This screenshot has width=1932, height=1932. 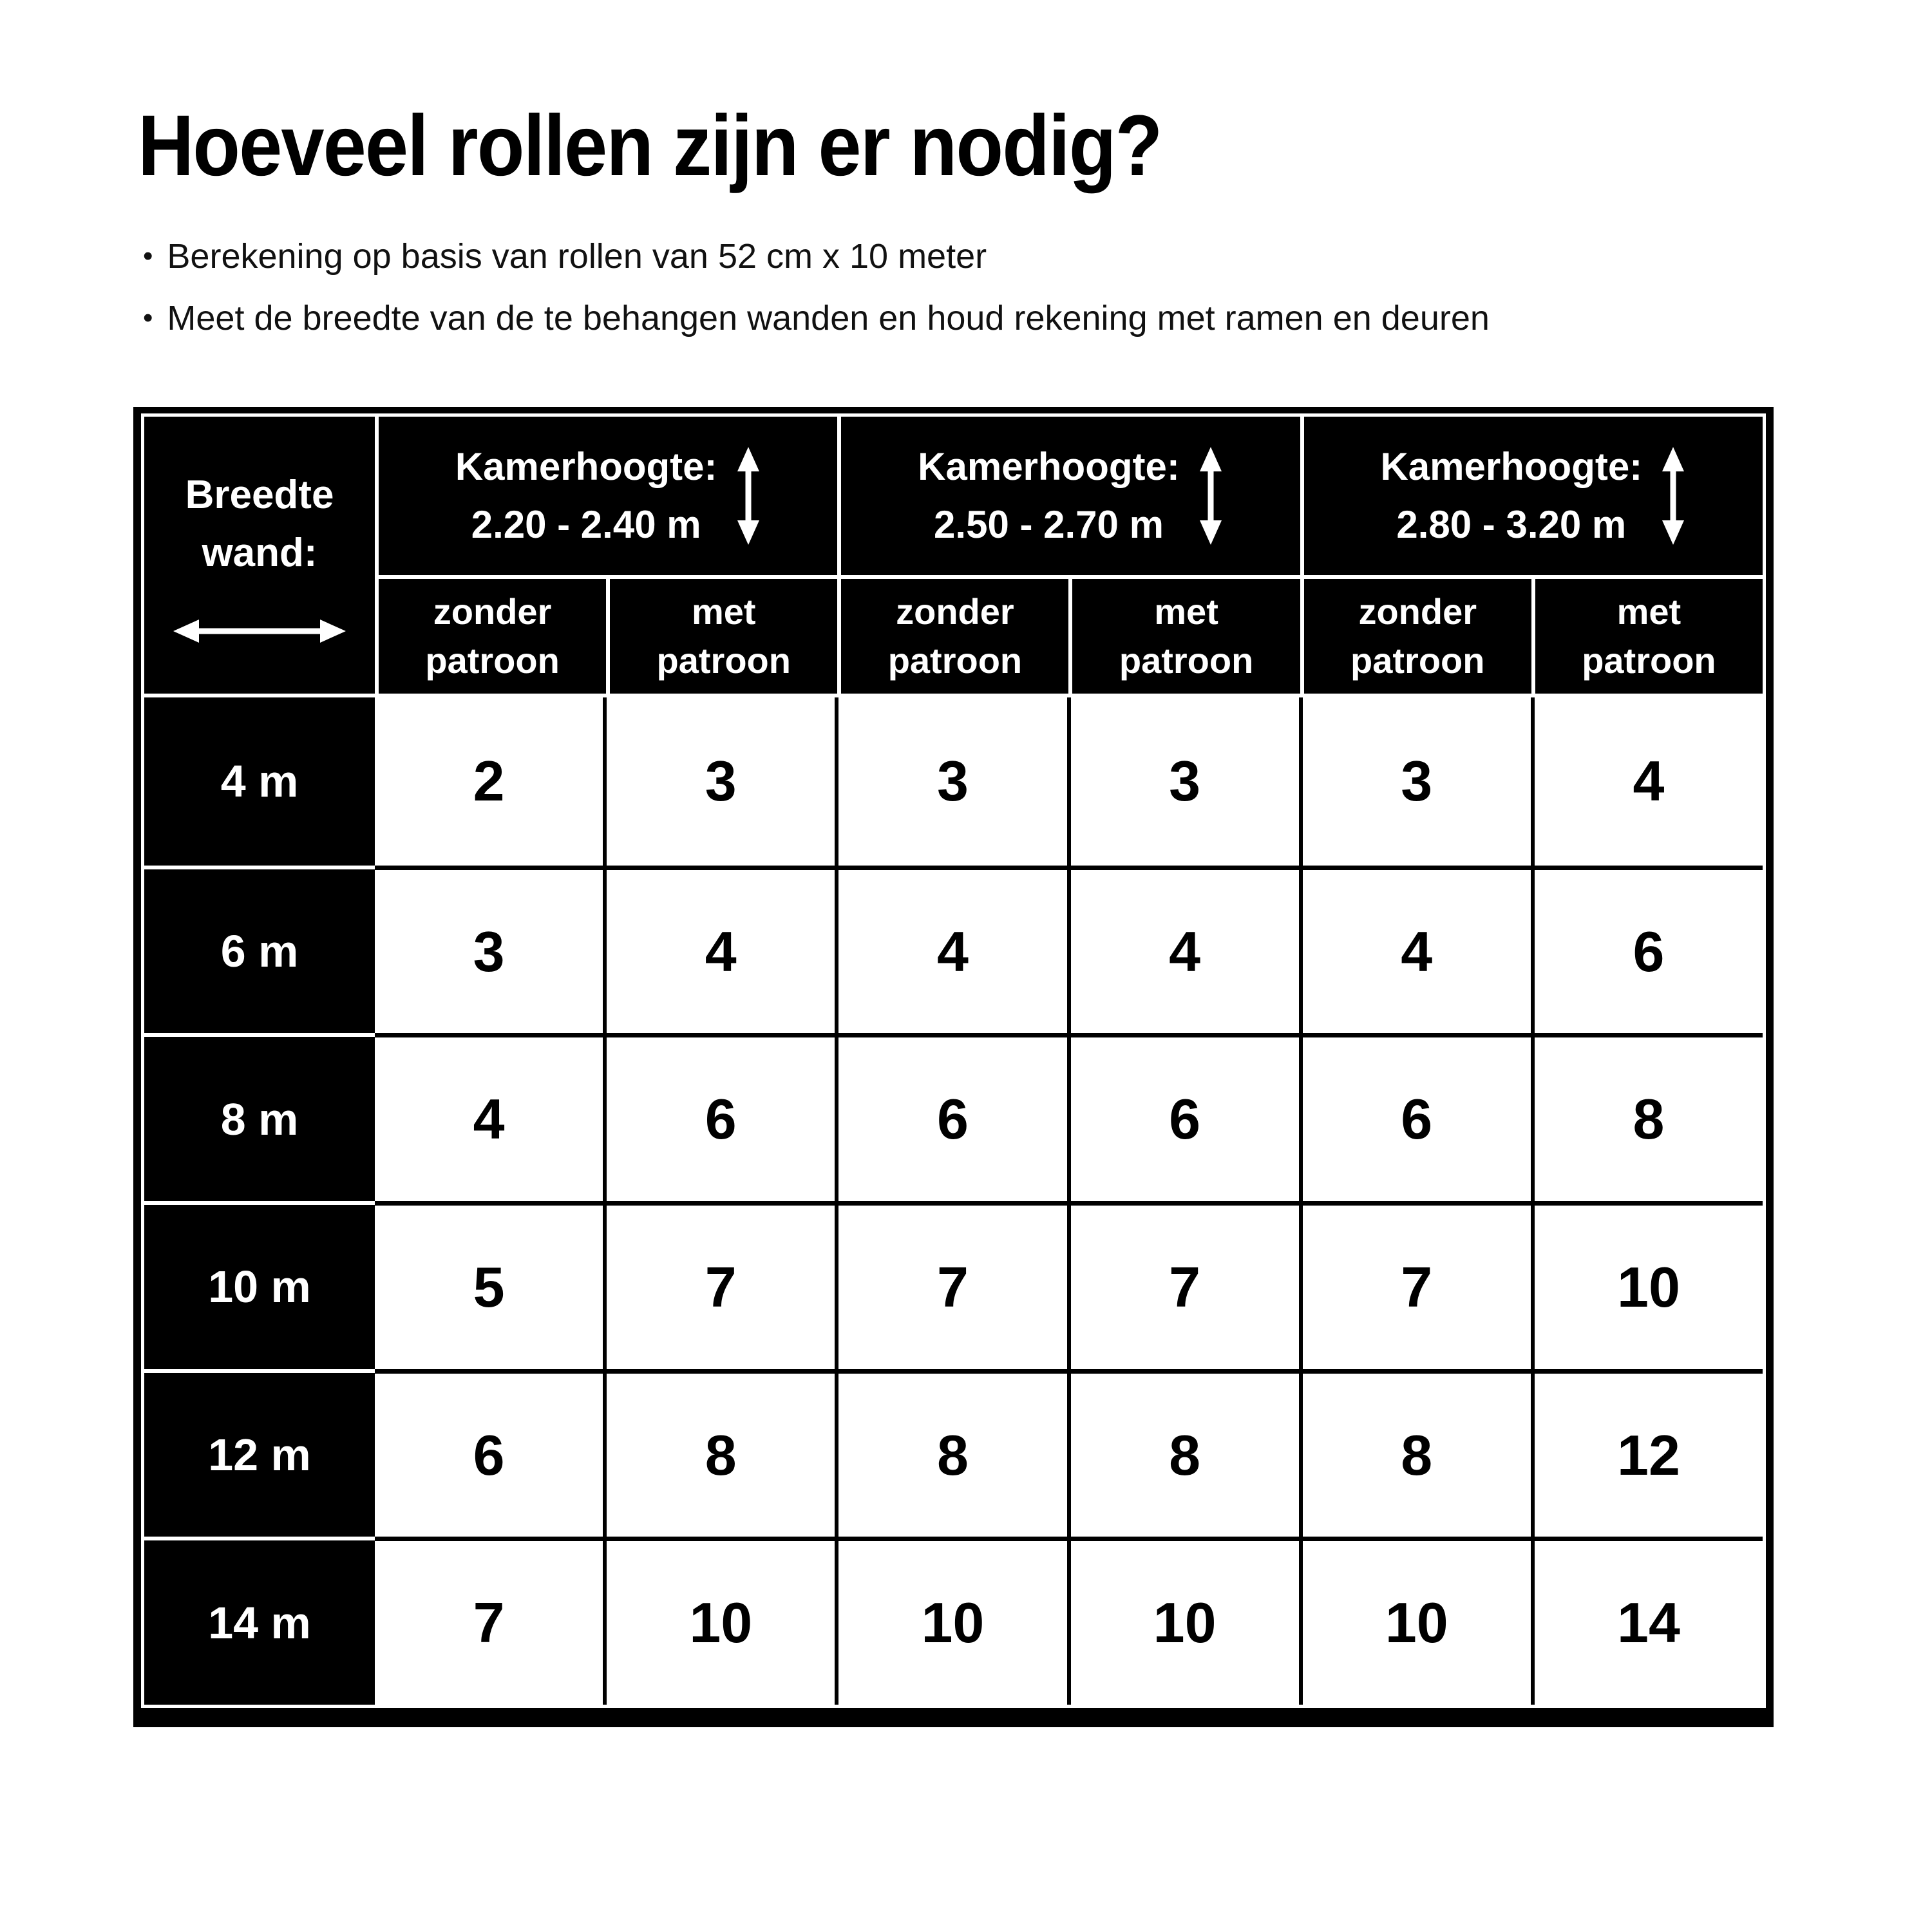 What do you see at coordinates (259, 631) in the screenshot?
I see `horizontal-double-arrow-icon` at bounding box center [259, 631].